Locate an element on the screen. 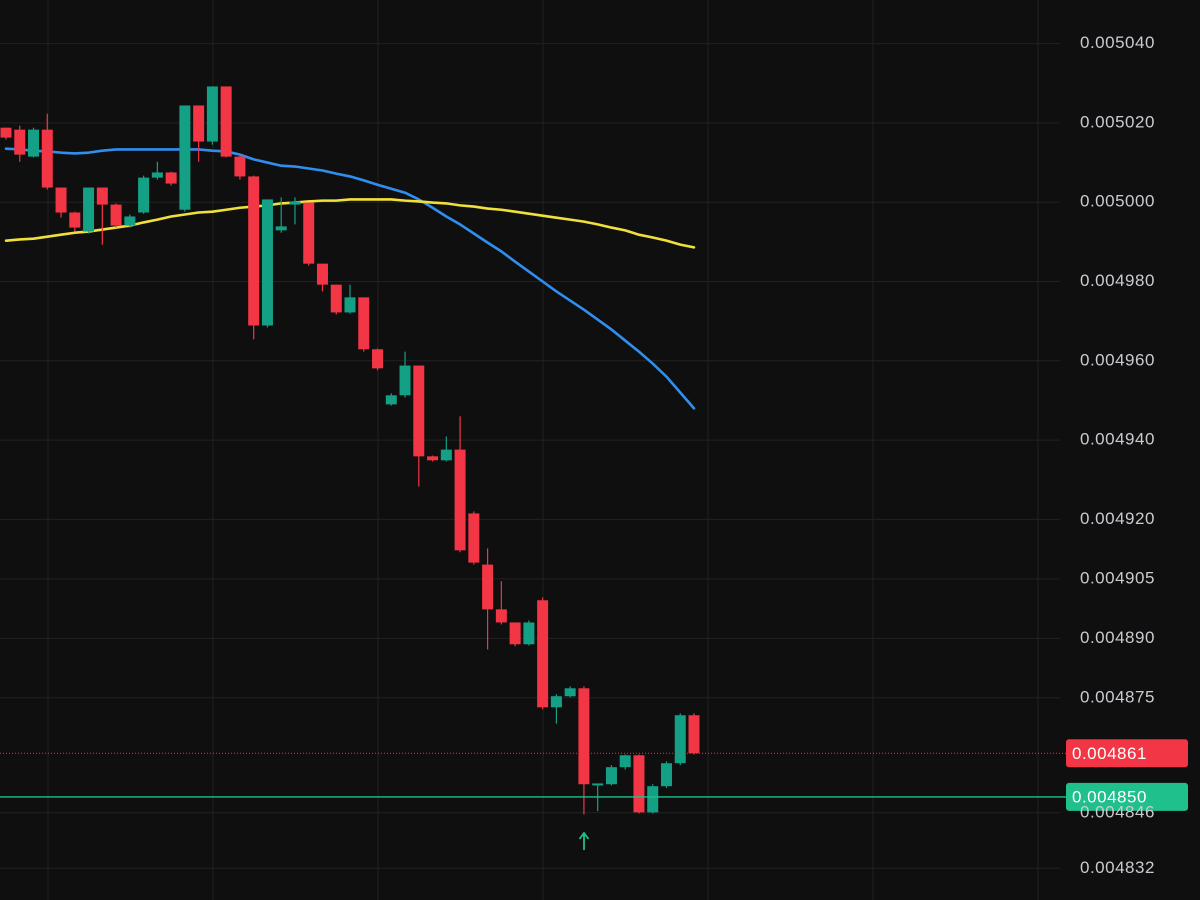 The image size is (1200, 900). y-tick-label: 0.004940 is located at coordinates (1117, 439).